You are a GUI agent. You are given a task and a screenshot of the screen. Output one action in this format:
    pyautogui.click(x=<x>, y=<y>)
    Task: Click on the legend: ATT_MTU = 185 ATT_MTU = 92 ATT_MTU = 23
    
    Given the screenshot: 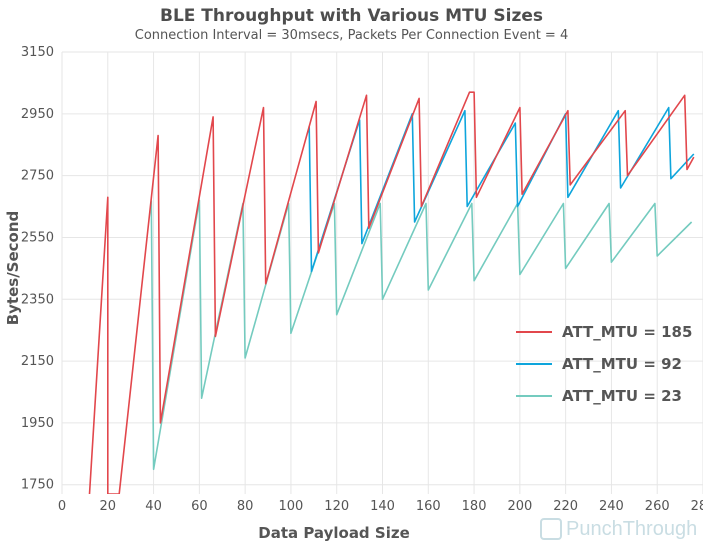 What is the action you would take?
    pyautogui.click(x=604, y=364)
    